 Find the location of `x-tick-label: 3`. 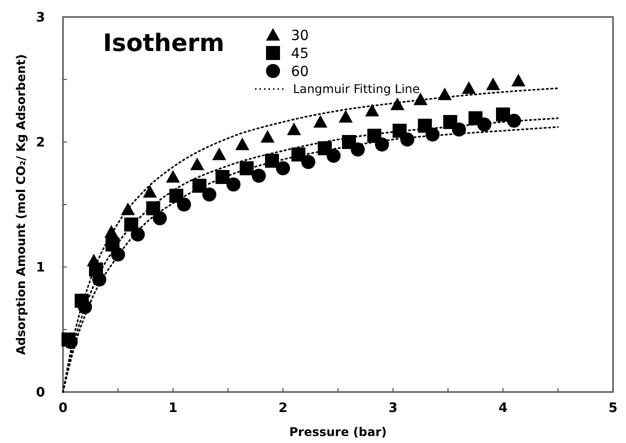

x-tick-label: 3 is located at coordinates (393, 408).